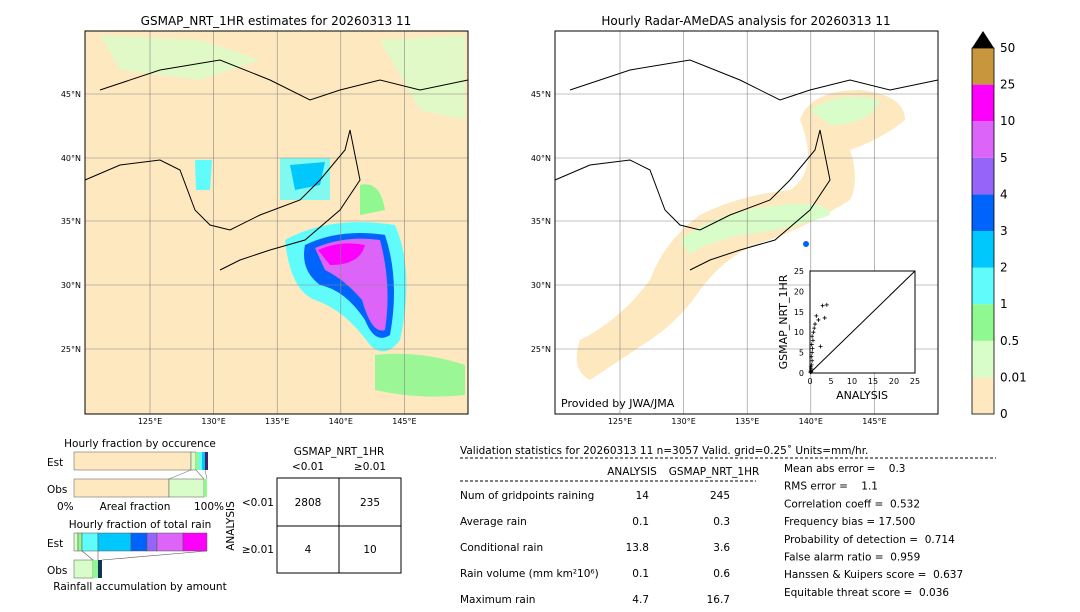  I want to click on stat-analysis: 14, so click(643, 496).